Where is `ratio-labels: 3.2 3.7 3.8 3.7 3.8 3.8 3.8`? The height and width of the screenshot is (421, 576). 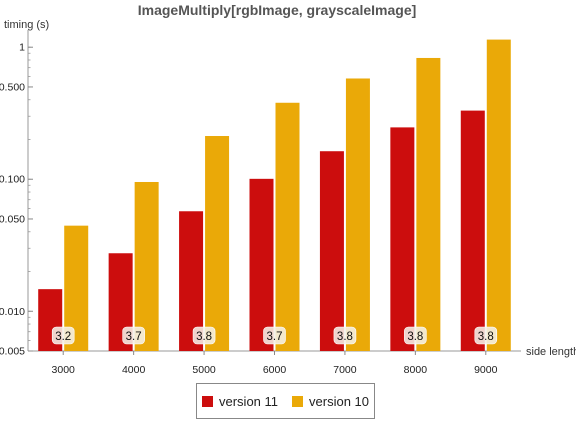 ratio-labels: 3.2 3.7 3.8 3.7 3.8 3.8 3.8 is located at coordinates (274, 335).